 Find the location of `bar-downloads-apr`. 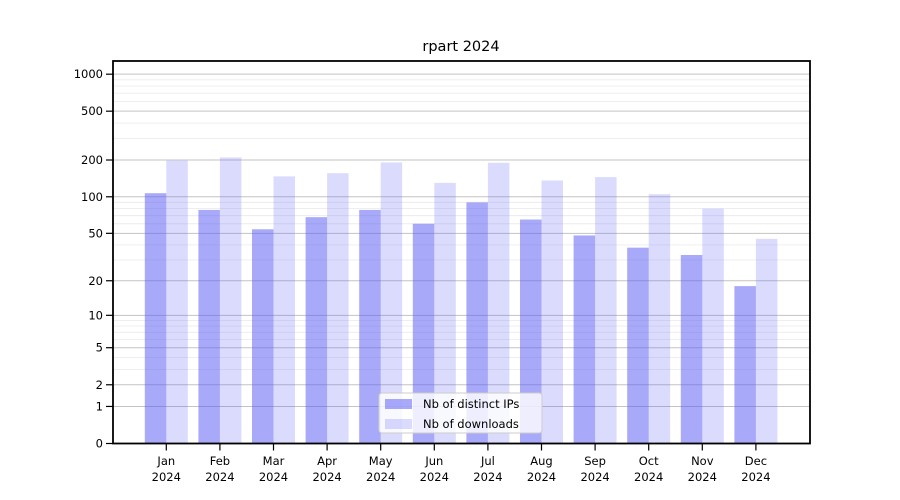

bar-downloads-apr is located at coordinates (338, 308).